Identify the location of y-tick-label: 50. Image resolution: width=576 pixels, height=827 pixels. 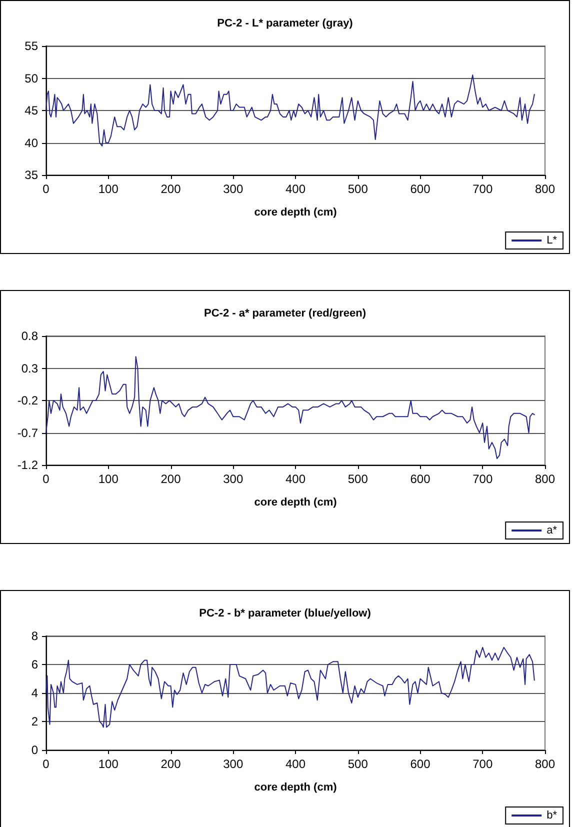
(31, 78).